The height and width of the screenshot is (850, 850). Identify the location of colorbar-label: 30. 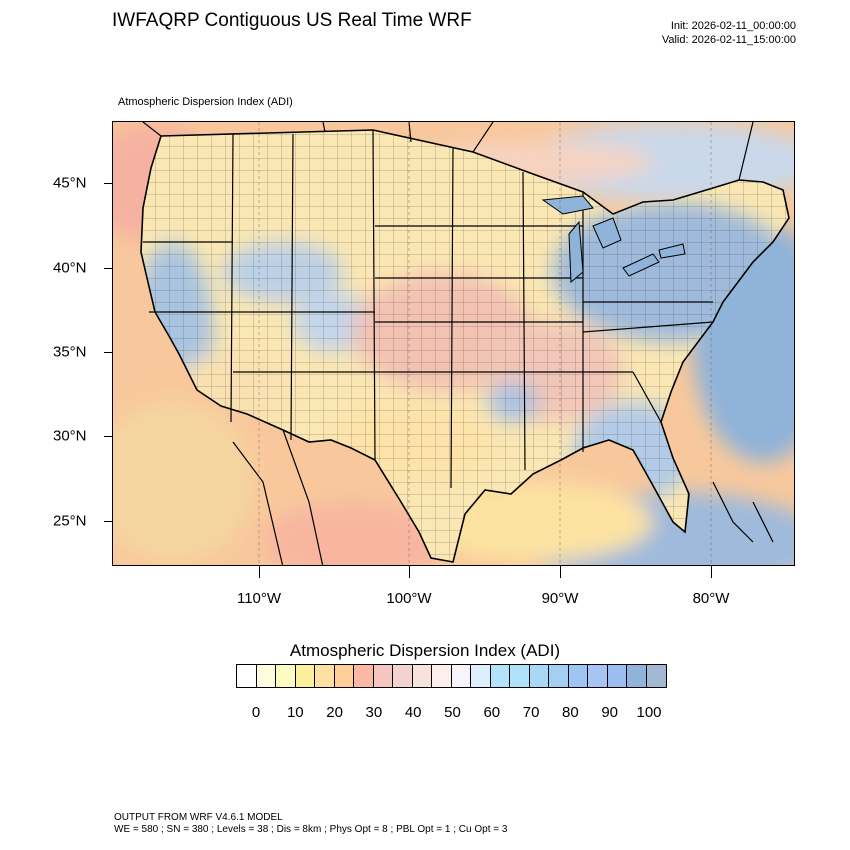
(374, 712).